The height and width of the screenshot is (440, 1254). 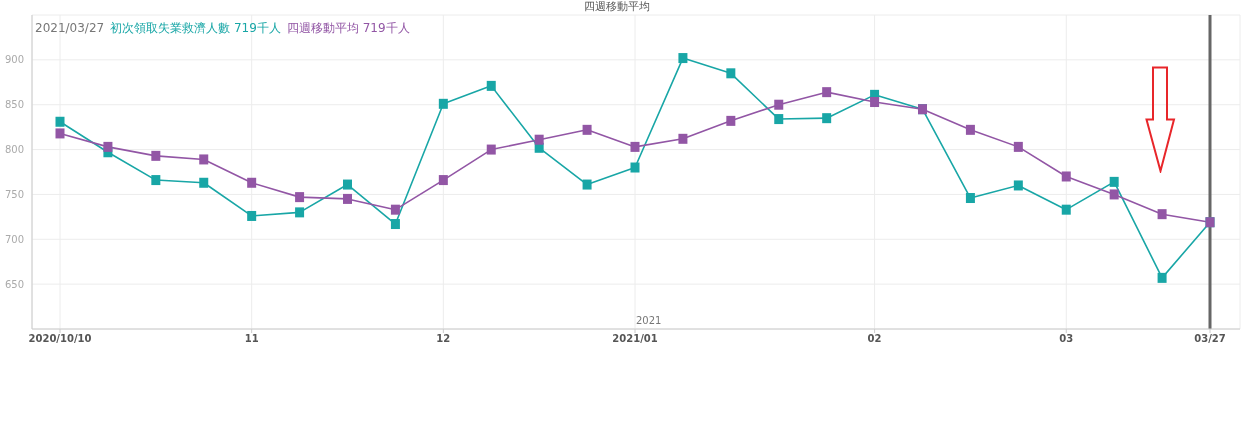 What do you see at coordinates (649, 320) in the screenshot?
I see `annotation: 2021` at bounding box center [649, 320].